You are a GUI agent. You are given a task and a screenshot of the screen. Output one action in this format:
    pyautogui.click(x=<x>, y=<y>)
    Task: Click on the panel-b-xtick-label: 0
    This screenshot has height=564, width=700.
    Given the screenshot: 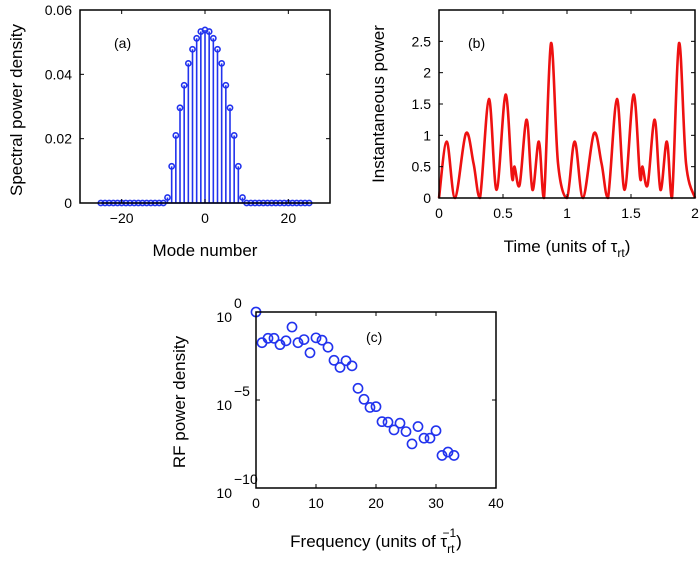 What is the action you would take?
    pyautogui.click(x=439, y=213)
    